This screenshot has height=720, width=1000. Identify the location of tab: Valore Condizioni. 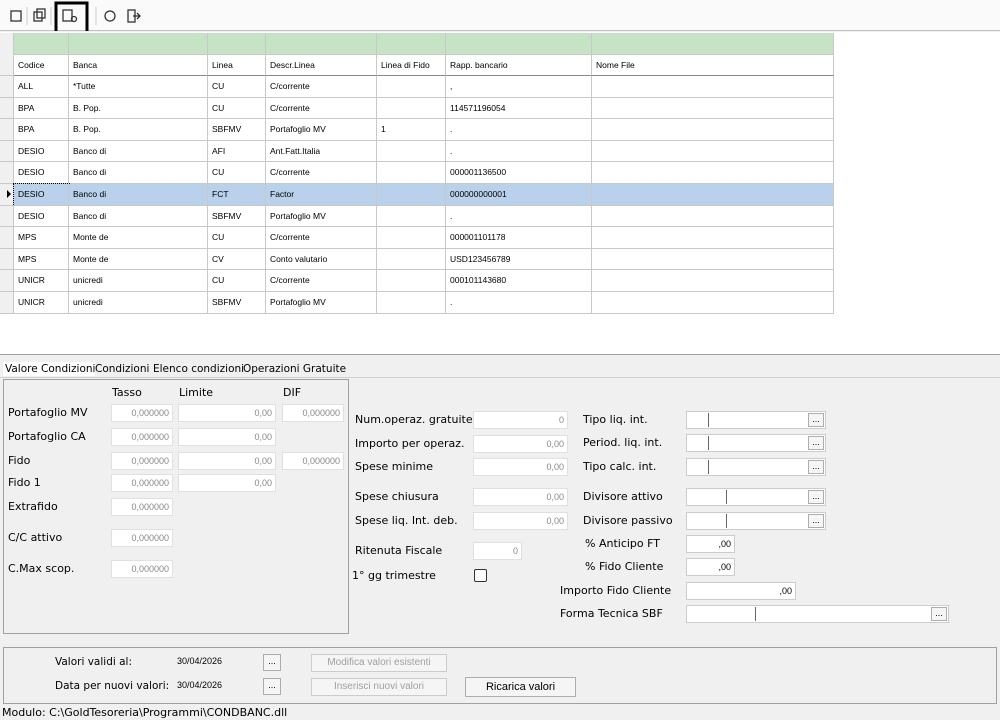
(49, 369).